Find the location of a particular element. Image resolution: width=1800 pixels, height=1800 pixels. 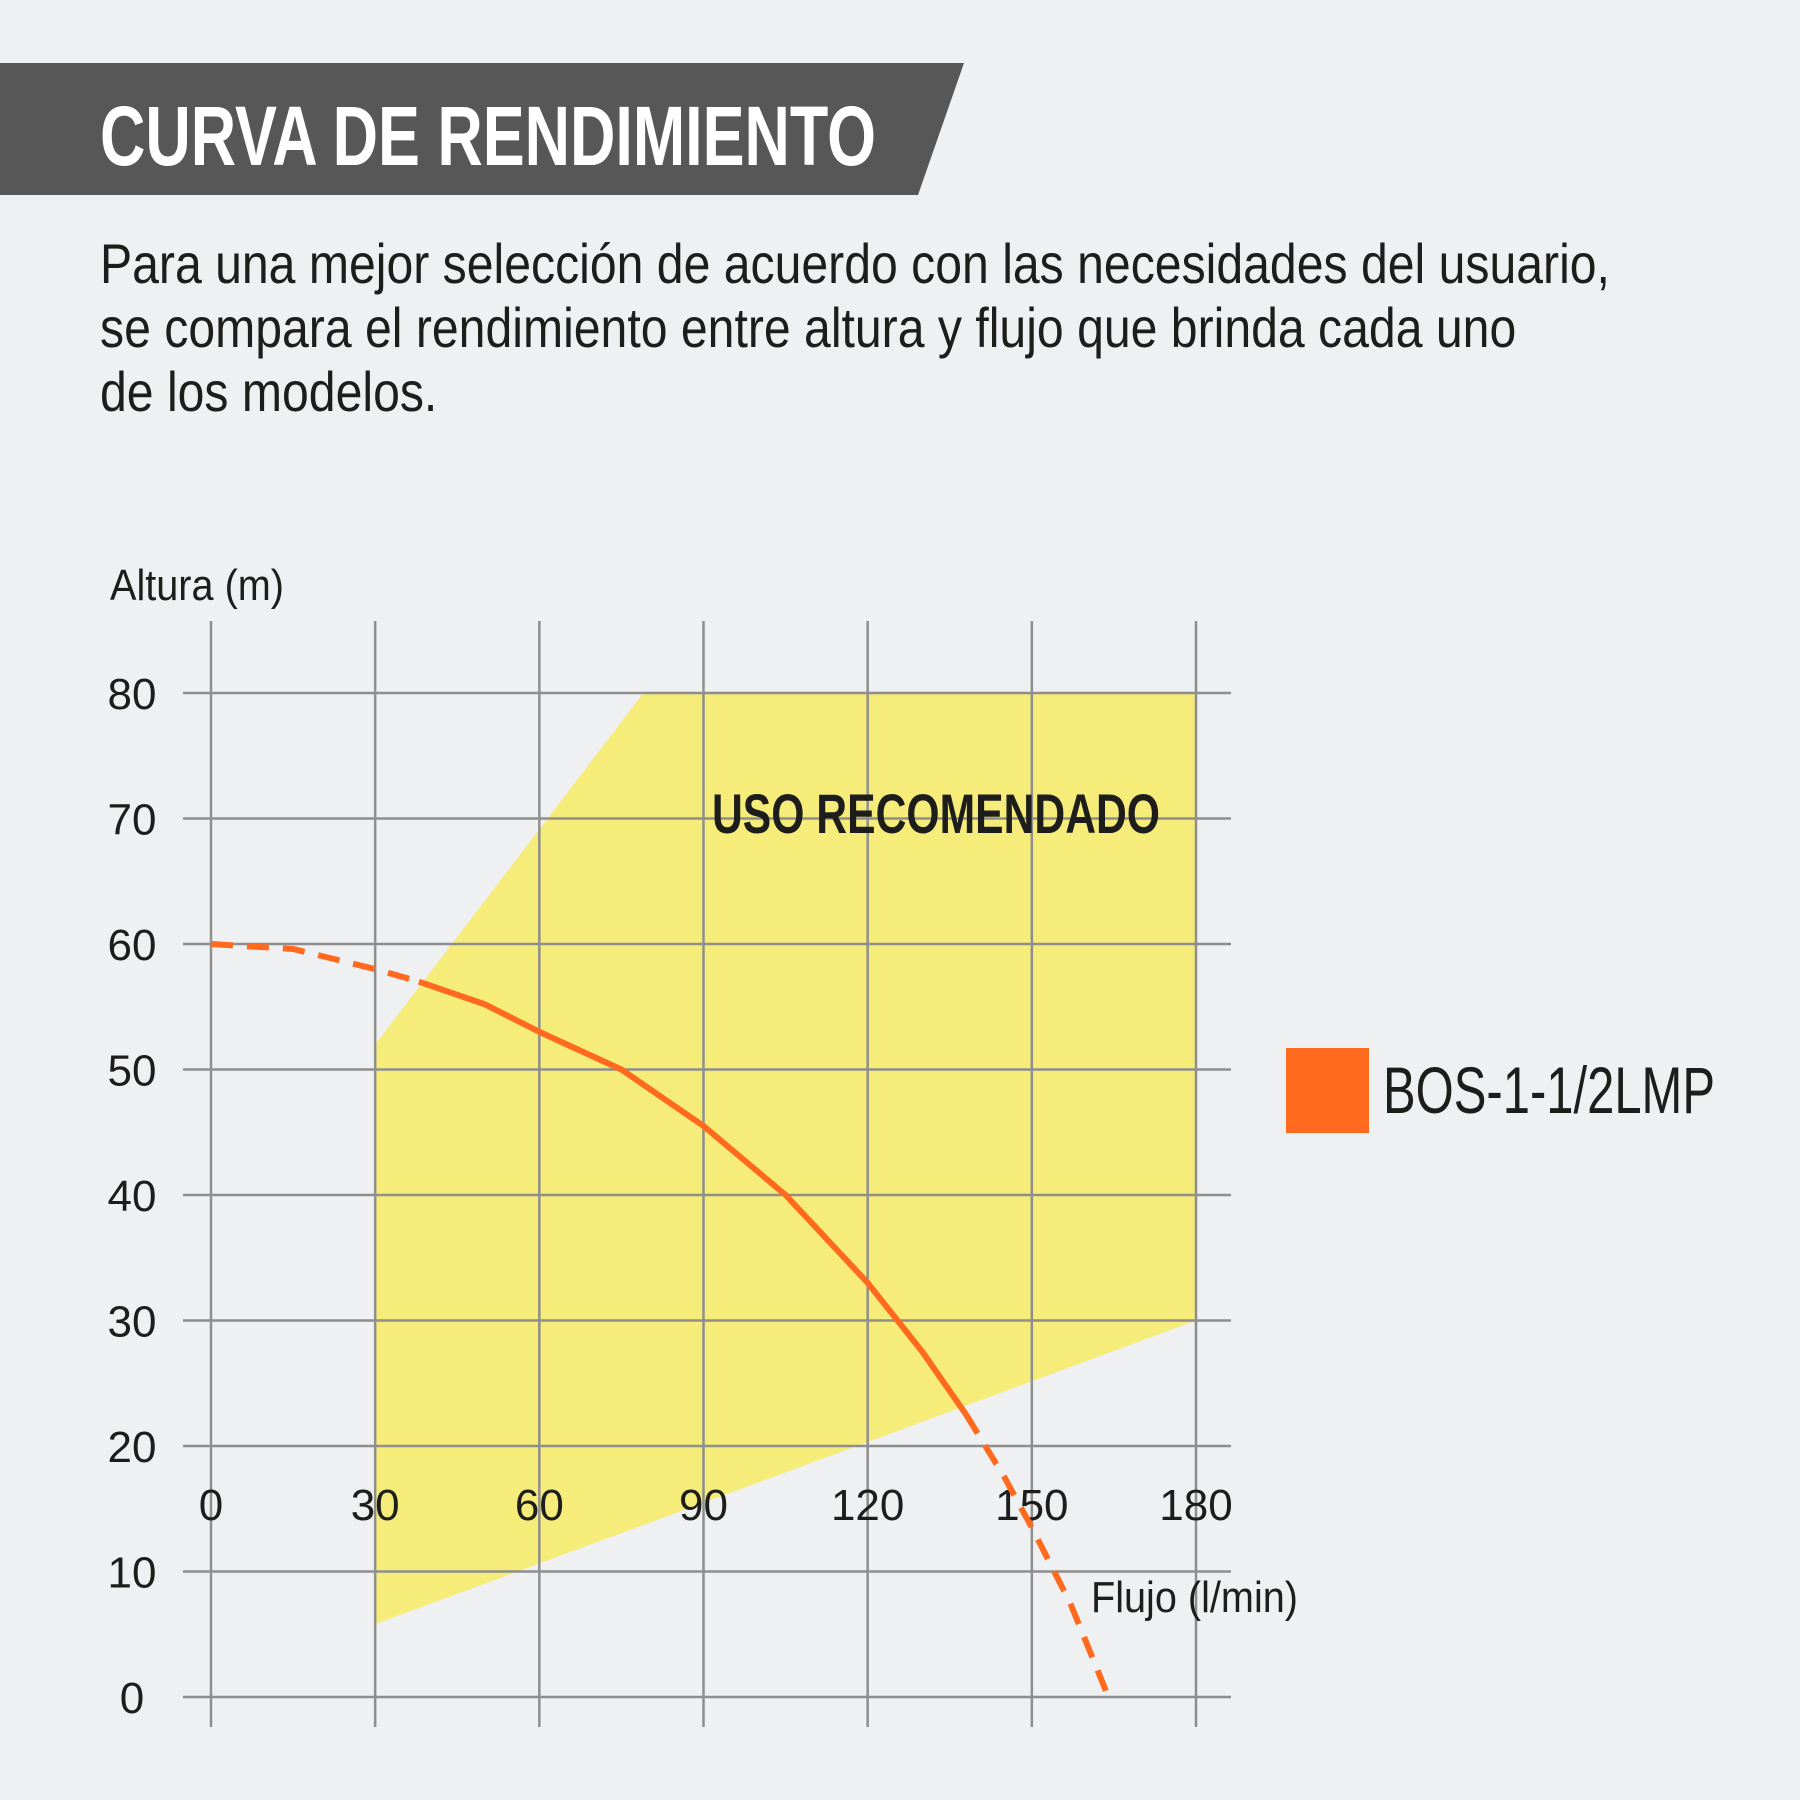

x-tick-label: 30 is located at coordinates (375, 1505).